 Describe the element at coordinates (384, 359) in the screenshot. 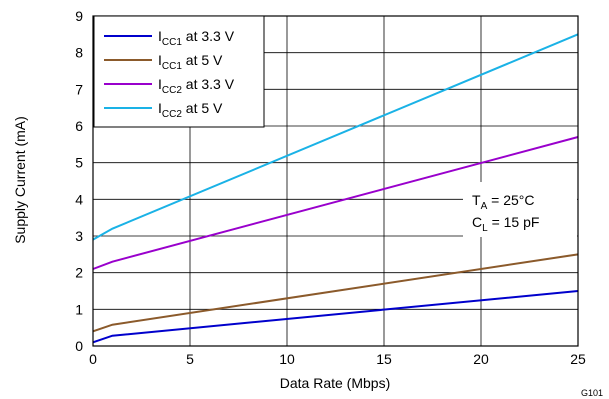

I see `x-tick-label: 15` at that location.